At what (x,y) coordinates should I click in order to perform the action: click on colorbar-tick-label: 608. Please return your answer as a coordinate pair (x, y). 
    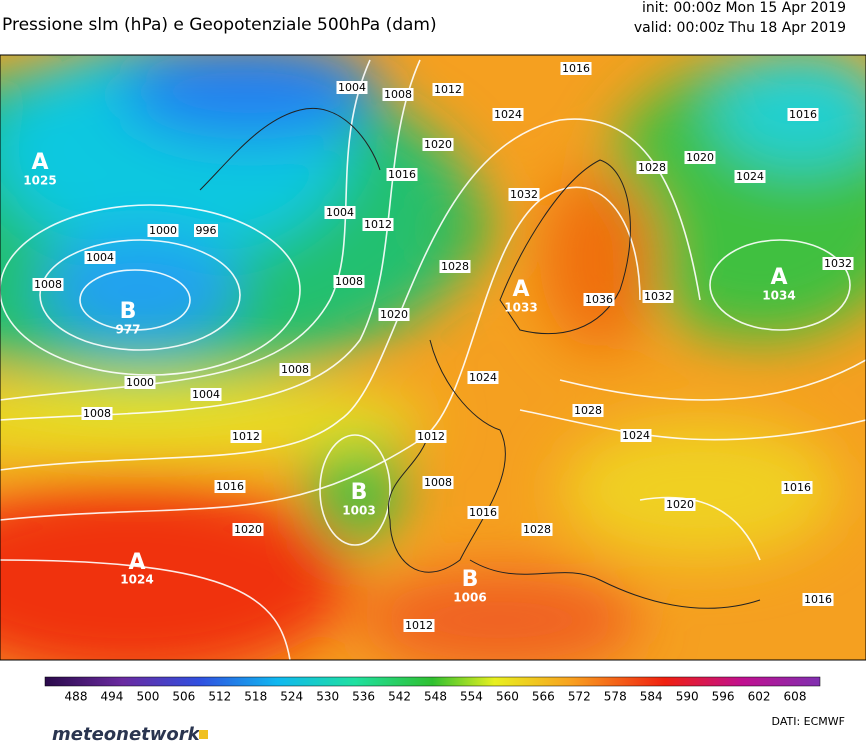
    Looking at the image, I should click on (795, 697).